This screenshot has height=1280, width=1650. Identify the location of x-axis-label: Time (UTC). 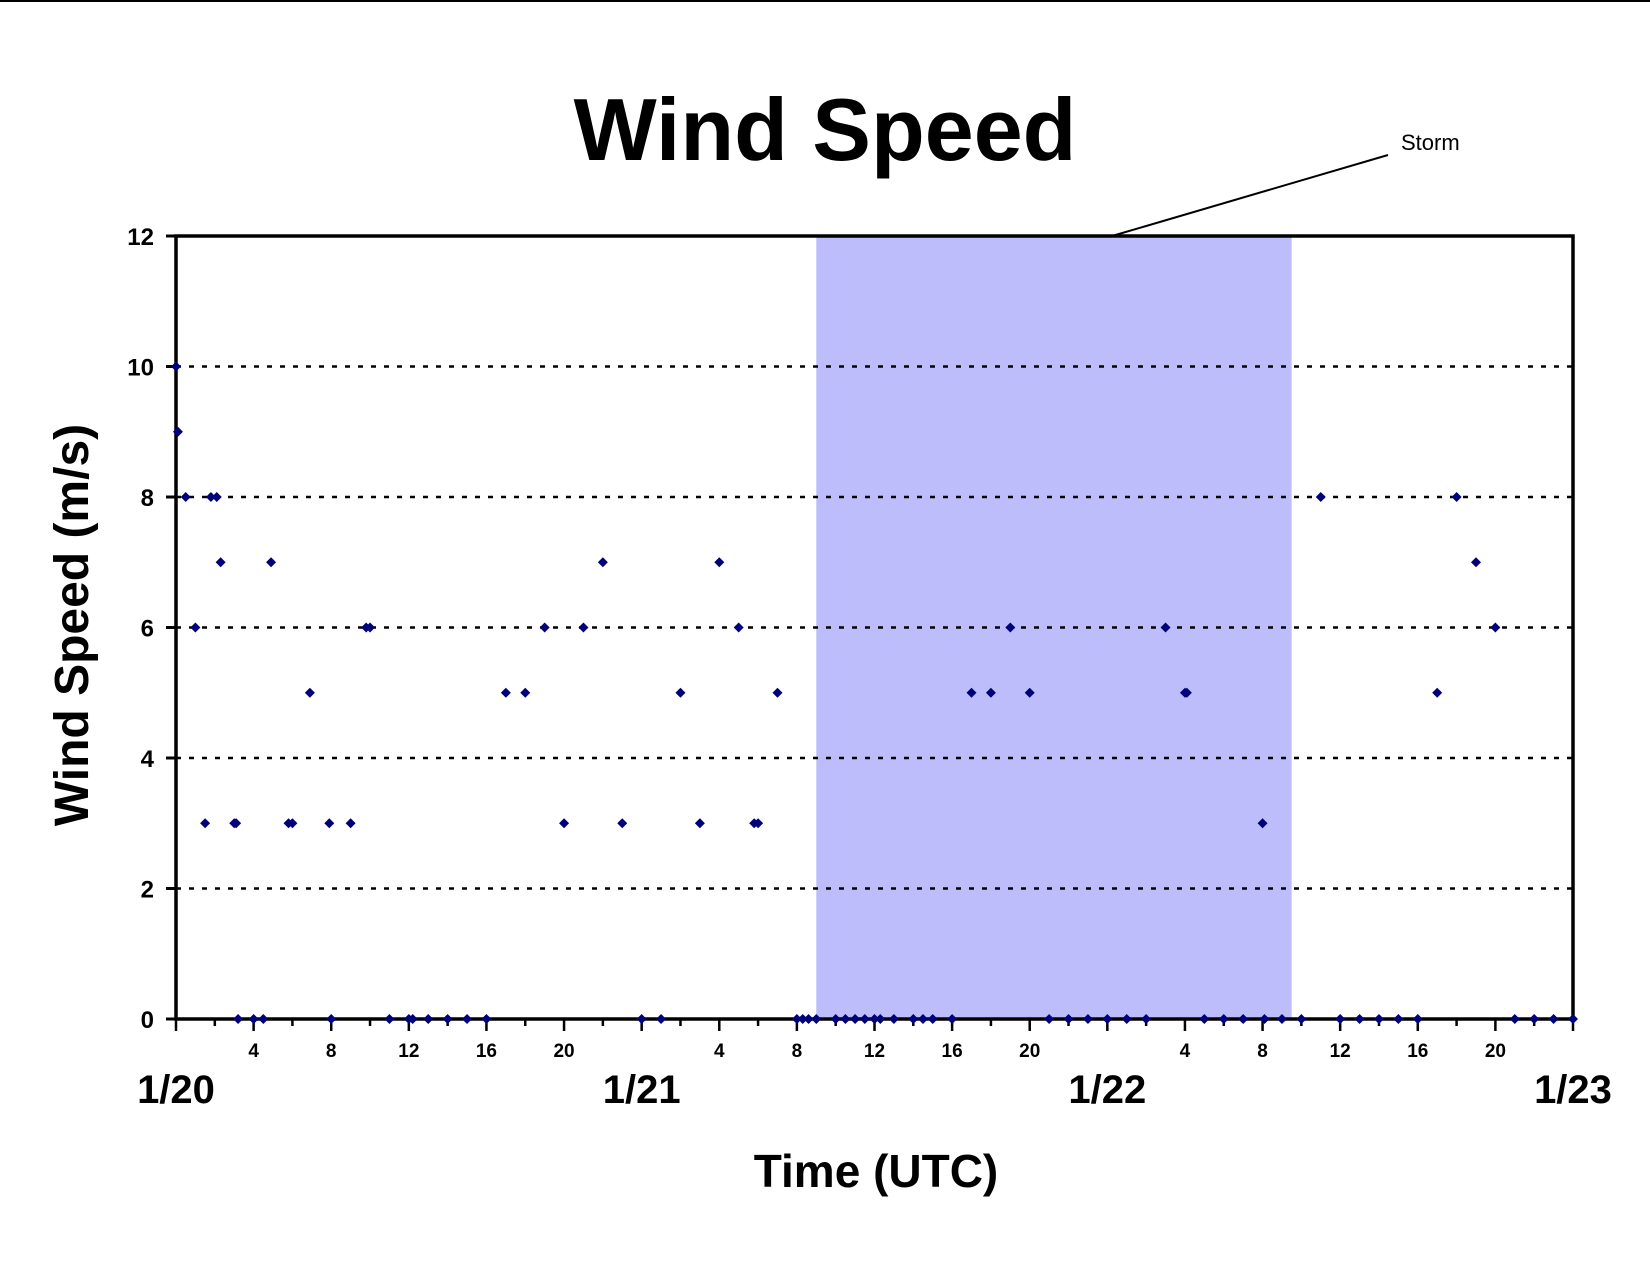
(876, 1171).